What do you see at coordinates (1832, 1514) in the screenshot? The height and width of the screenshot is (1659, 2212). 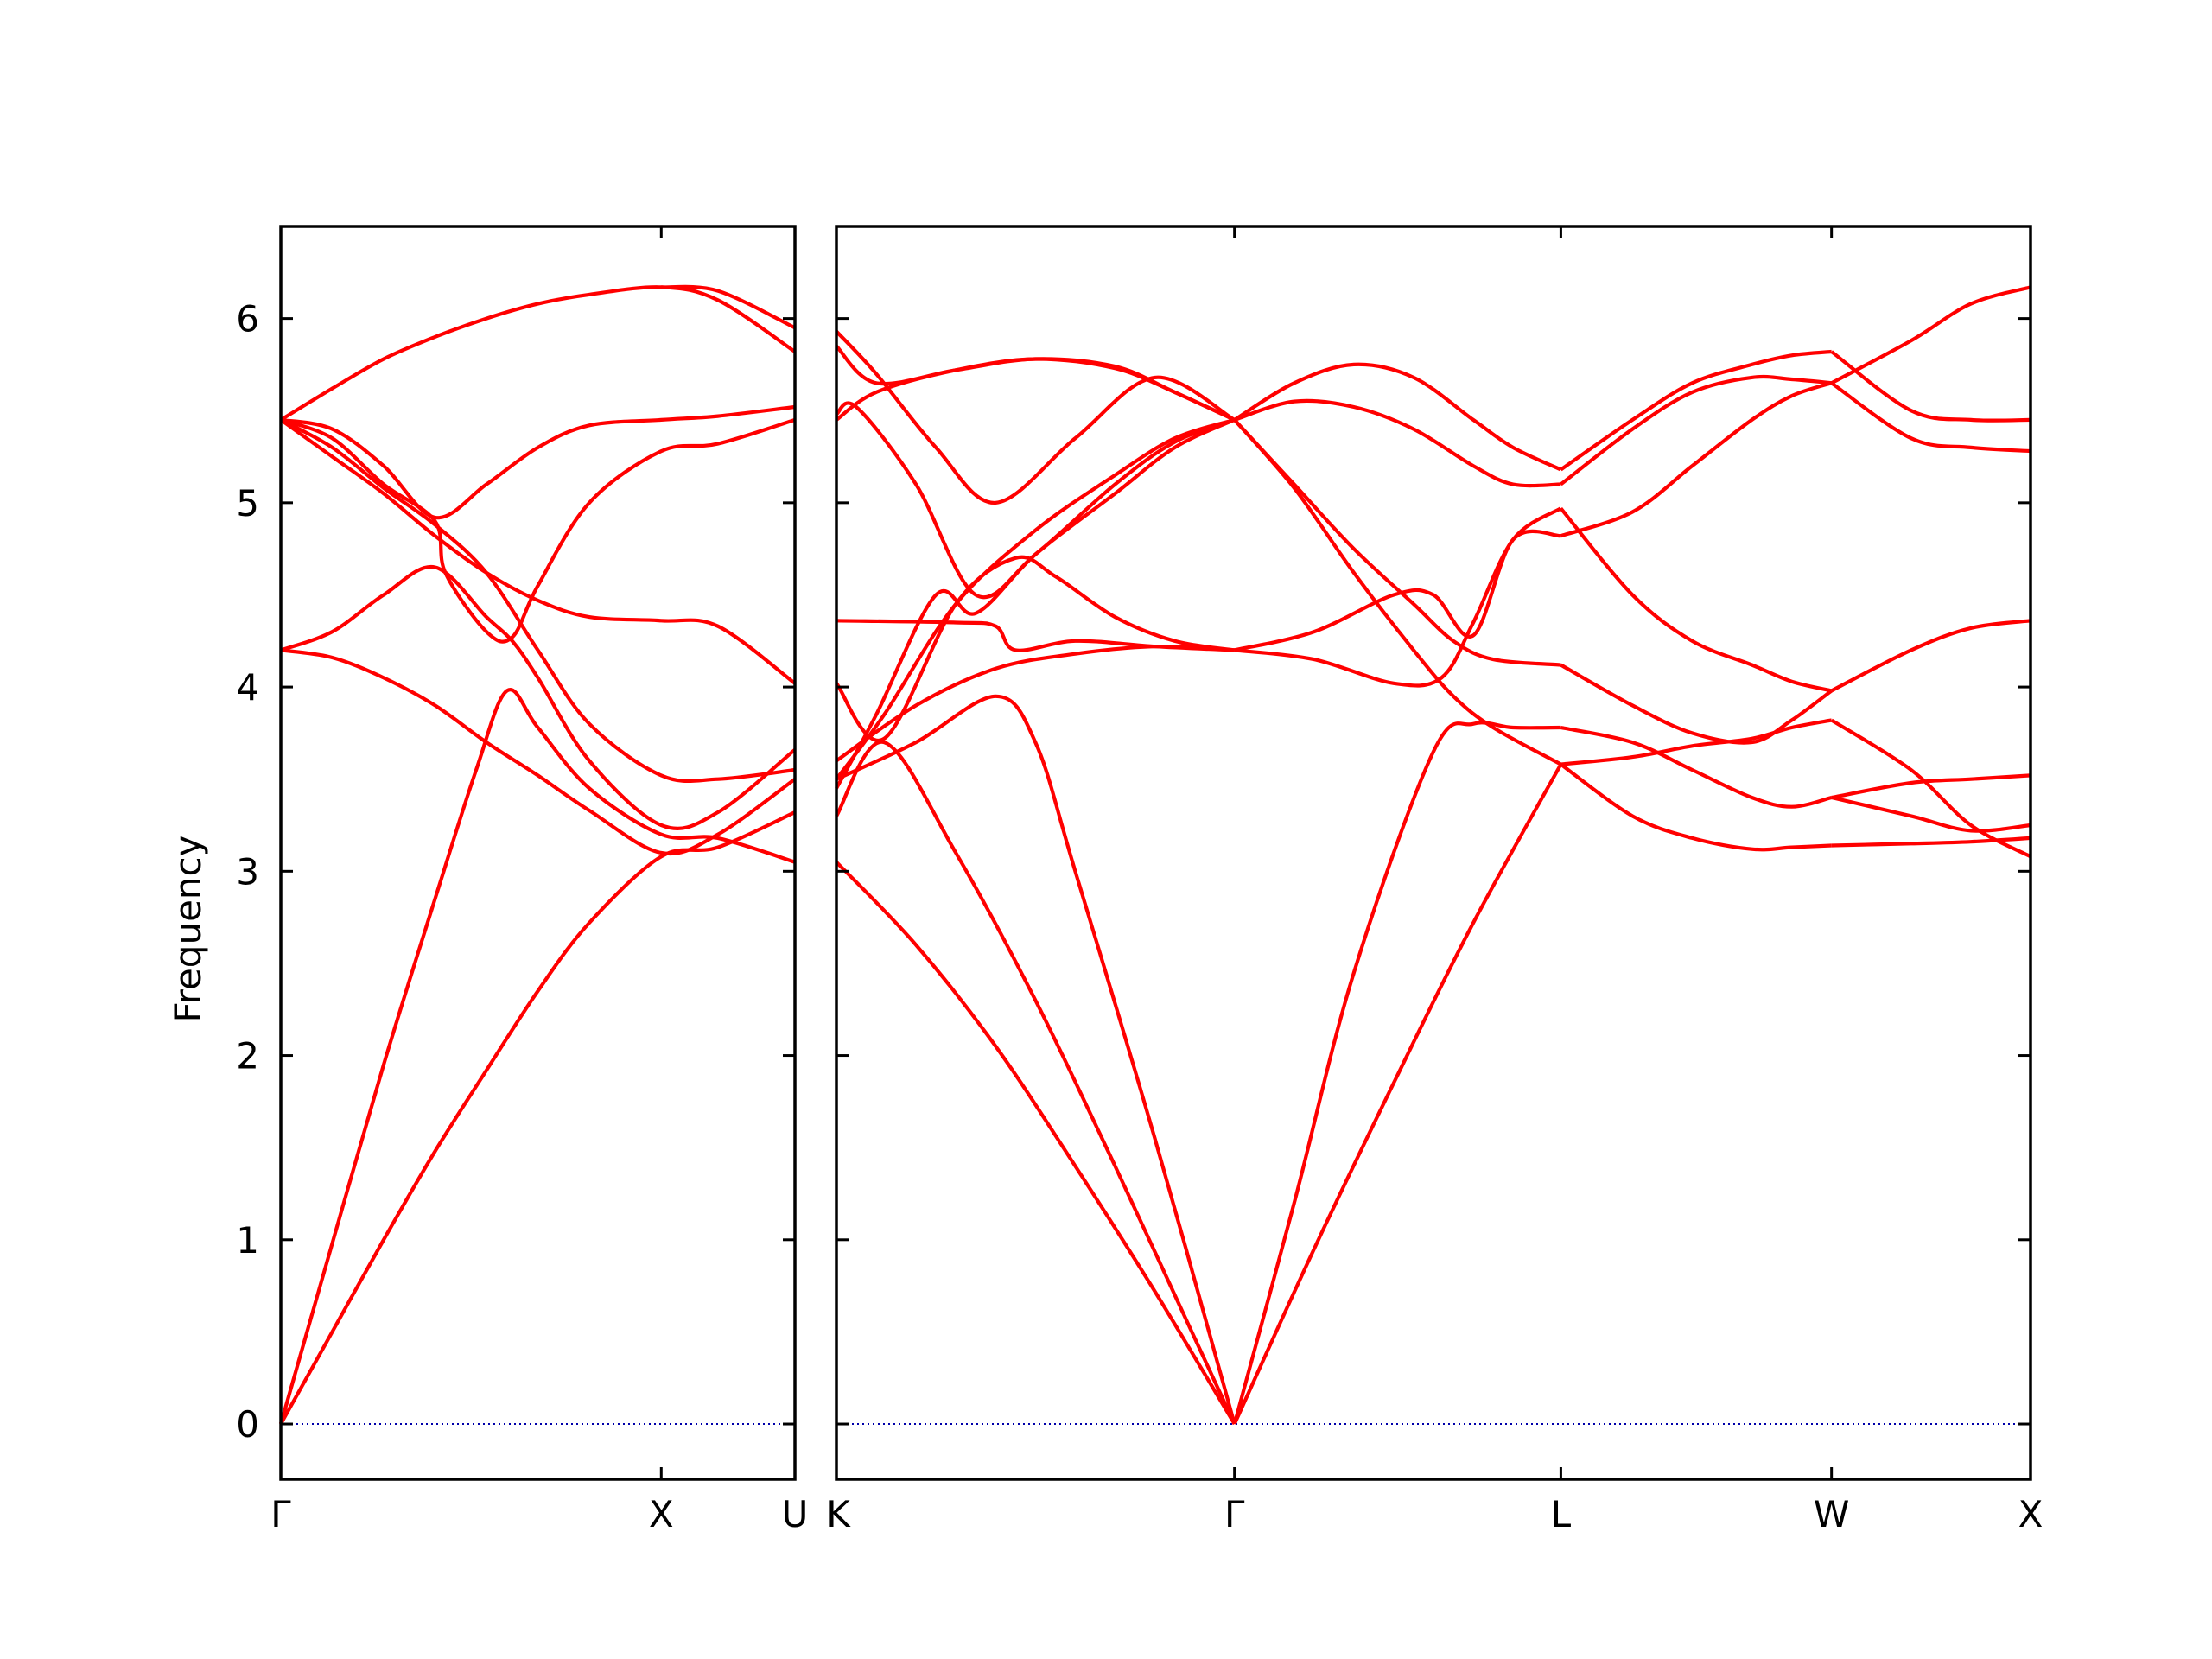 I see `x-tick-label: W` at bounding box center [1832, 1514].